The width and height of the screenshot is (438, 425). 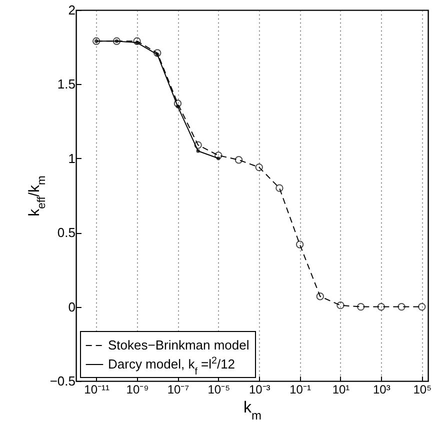 I want to click on y-tick-label: 0.5, so click(x=66, y=232).